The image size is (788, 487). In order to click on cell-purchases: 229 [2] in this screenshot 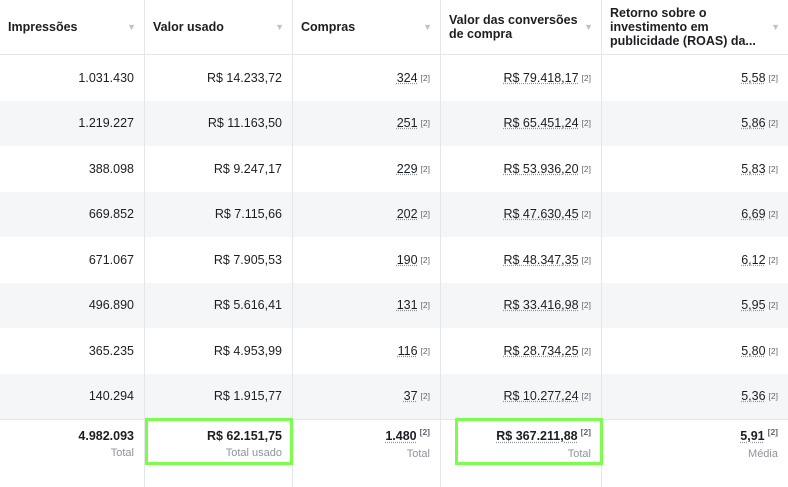, I will do `click(367, 169)`.